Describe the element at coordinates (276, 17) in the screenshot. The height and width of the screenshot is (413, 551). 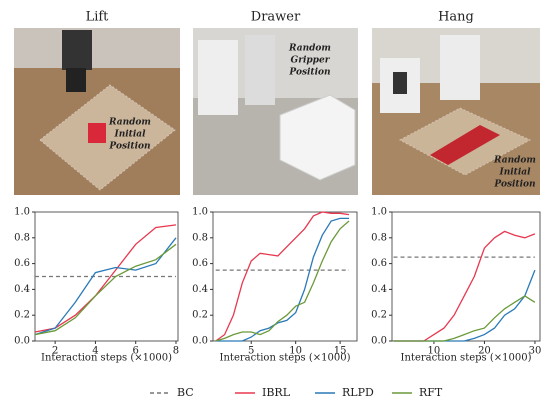
I see `panel-title: Drawer` at that location.